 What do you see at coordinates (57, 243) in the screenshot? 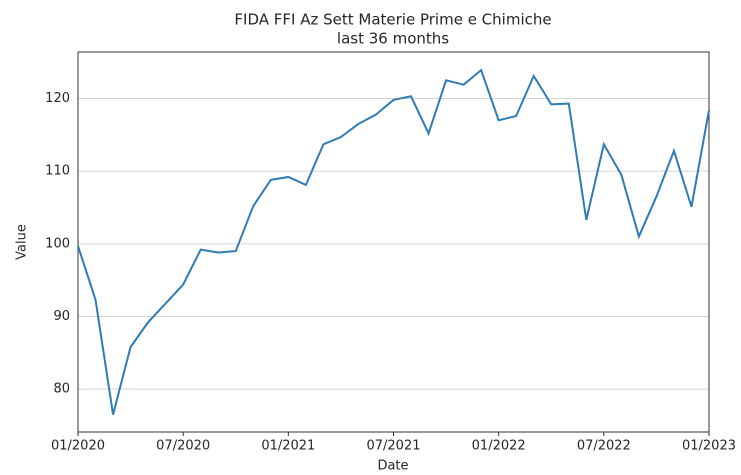
I see `y-tick-label: 100` at bounding box center [57, 243].